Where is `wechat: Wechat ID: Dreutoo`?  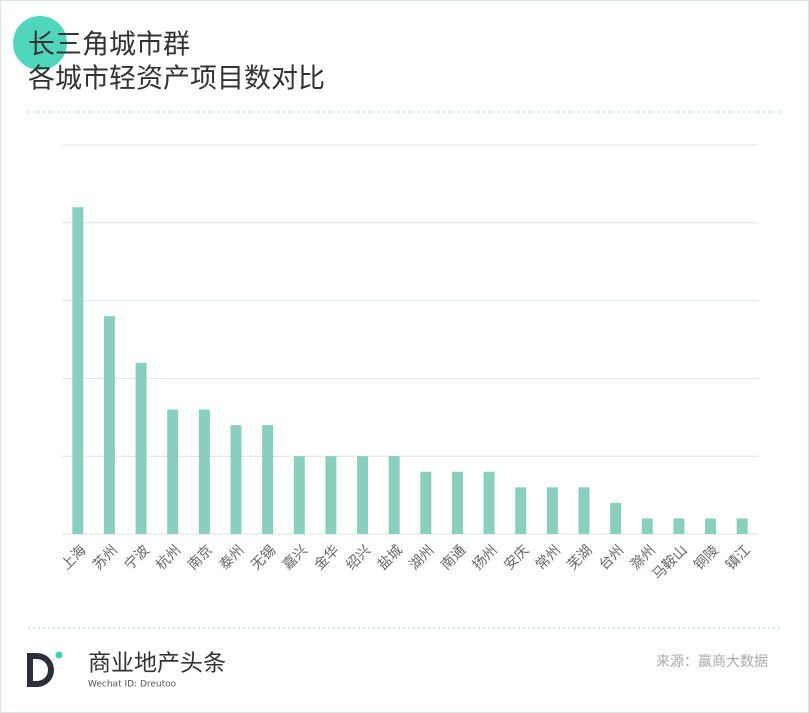 wechat: Wechat ID: Dreutoo is located at coordinates (132, 685).